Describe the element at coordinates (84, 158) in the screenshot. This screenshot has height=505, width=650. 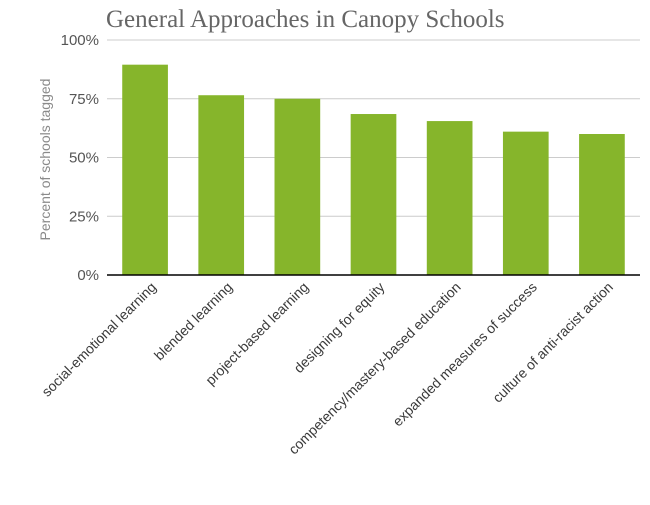
I see `y-tick-label: 50%` at that location.